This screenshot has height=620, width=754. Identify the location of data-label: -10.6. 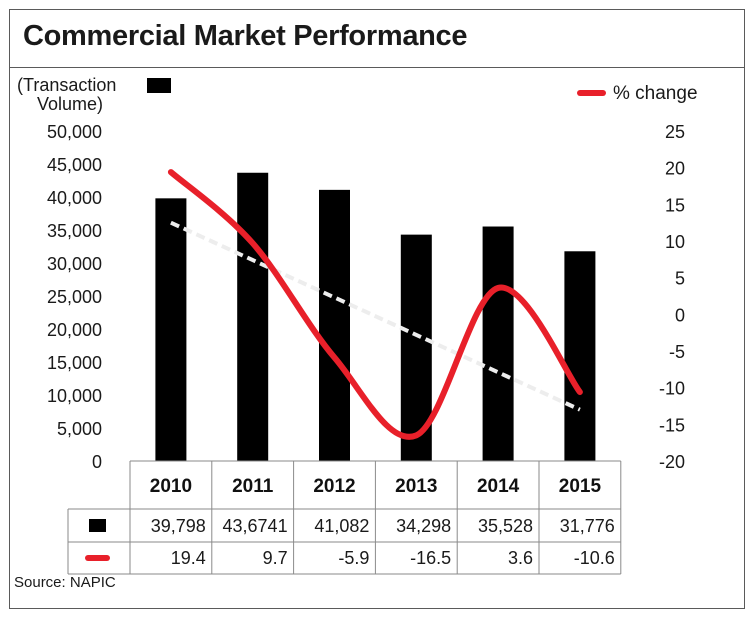
(594, 558).